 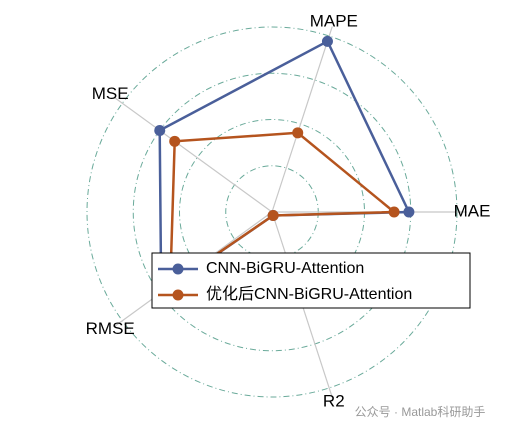 I want to click on axis-label: MAPE, so click(x=334, y=20).